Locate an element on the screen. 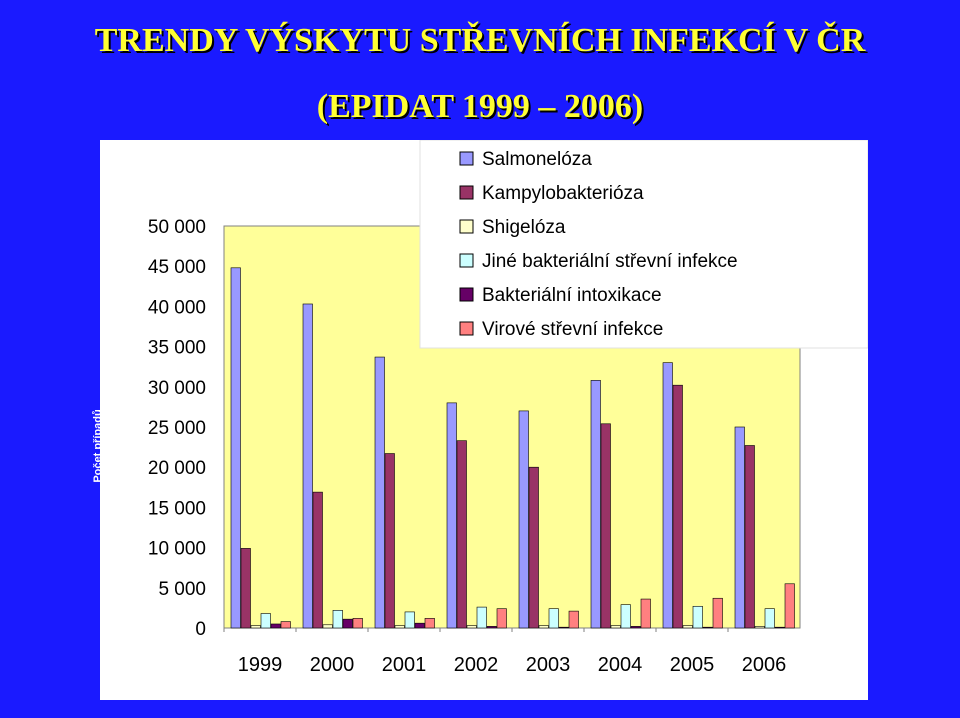 Image resolution: width=960 pixels, height=718 pixels. y-tick-label: 5 000 is located at coordinates (182, 589).